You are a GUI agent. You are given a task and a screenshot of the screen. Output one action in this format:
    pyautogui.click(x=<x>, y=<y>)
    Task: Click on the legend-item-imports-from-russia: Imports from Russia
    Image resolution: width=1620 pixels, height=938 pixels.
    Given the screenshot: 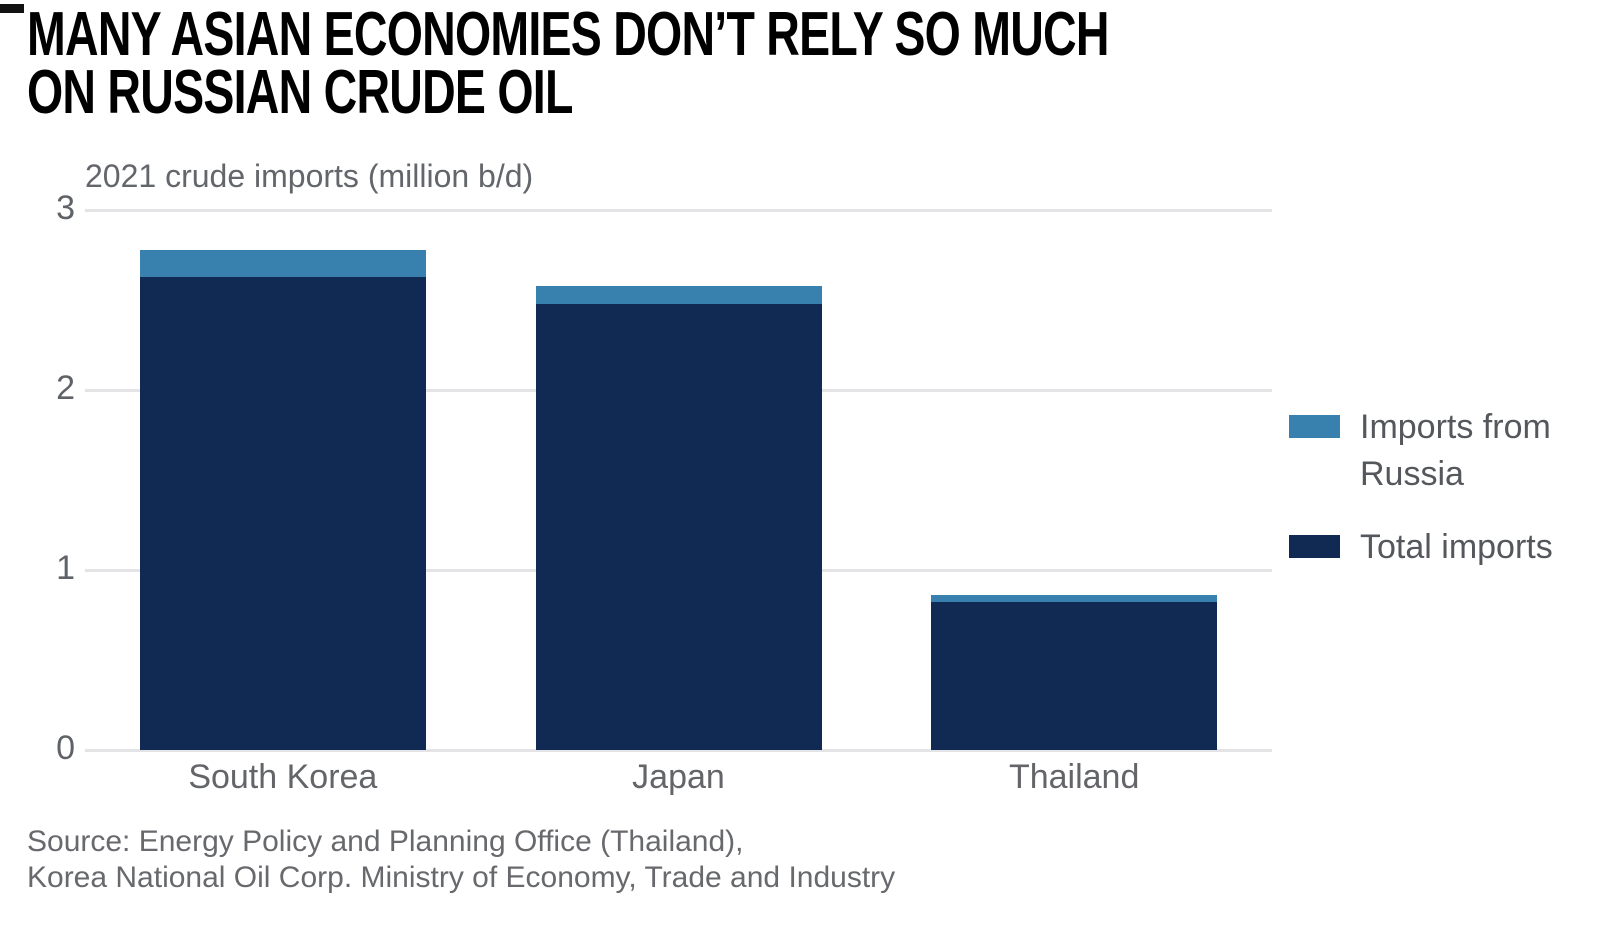 What is the action you would take?
    pyautogui.click(x=1439, y=451)
    